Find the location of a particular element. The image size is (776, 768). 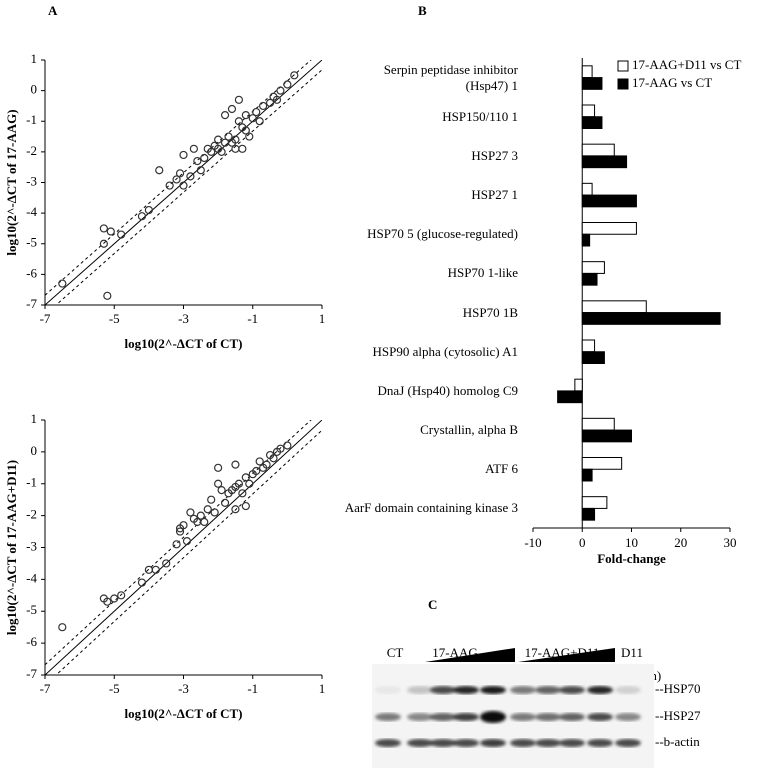

panel-label: C is located at coordinates (432, 604).